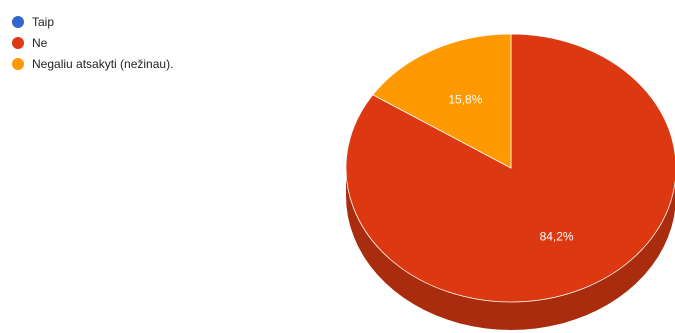 The width and height of the screenshot is (675, 333). Describe the element at coordinates (18, 22) in the screenshot. I see `legend-swatch-taip` at that location.